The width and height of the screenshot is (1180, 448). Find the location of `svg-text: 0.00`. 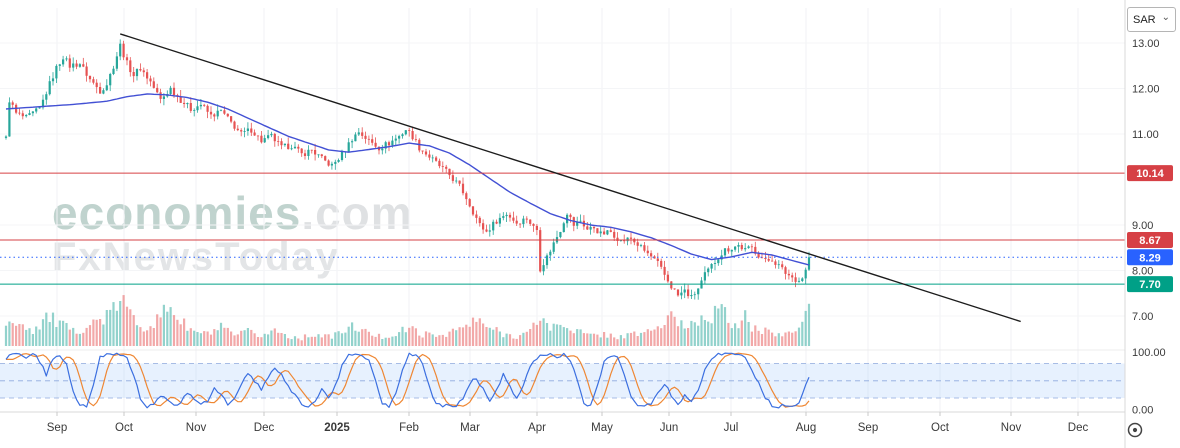

svg-text: 0.00 is located at coordinates (1142, 411).